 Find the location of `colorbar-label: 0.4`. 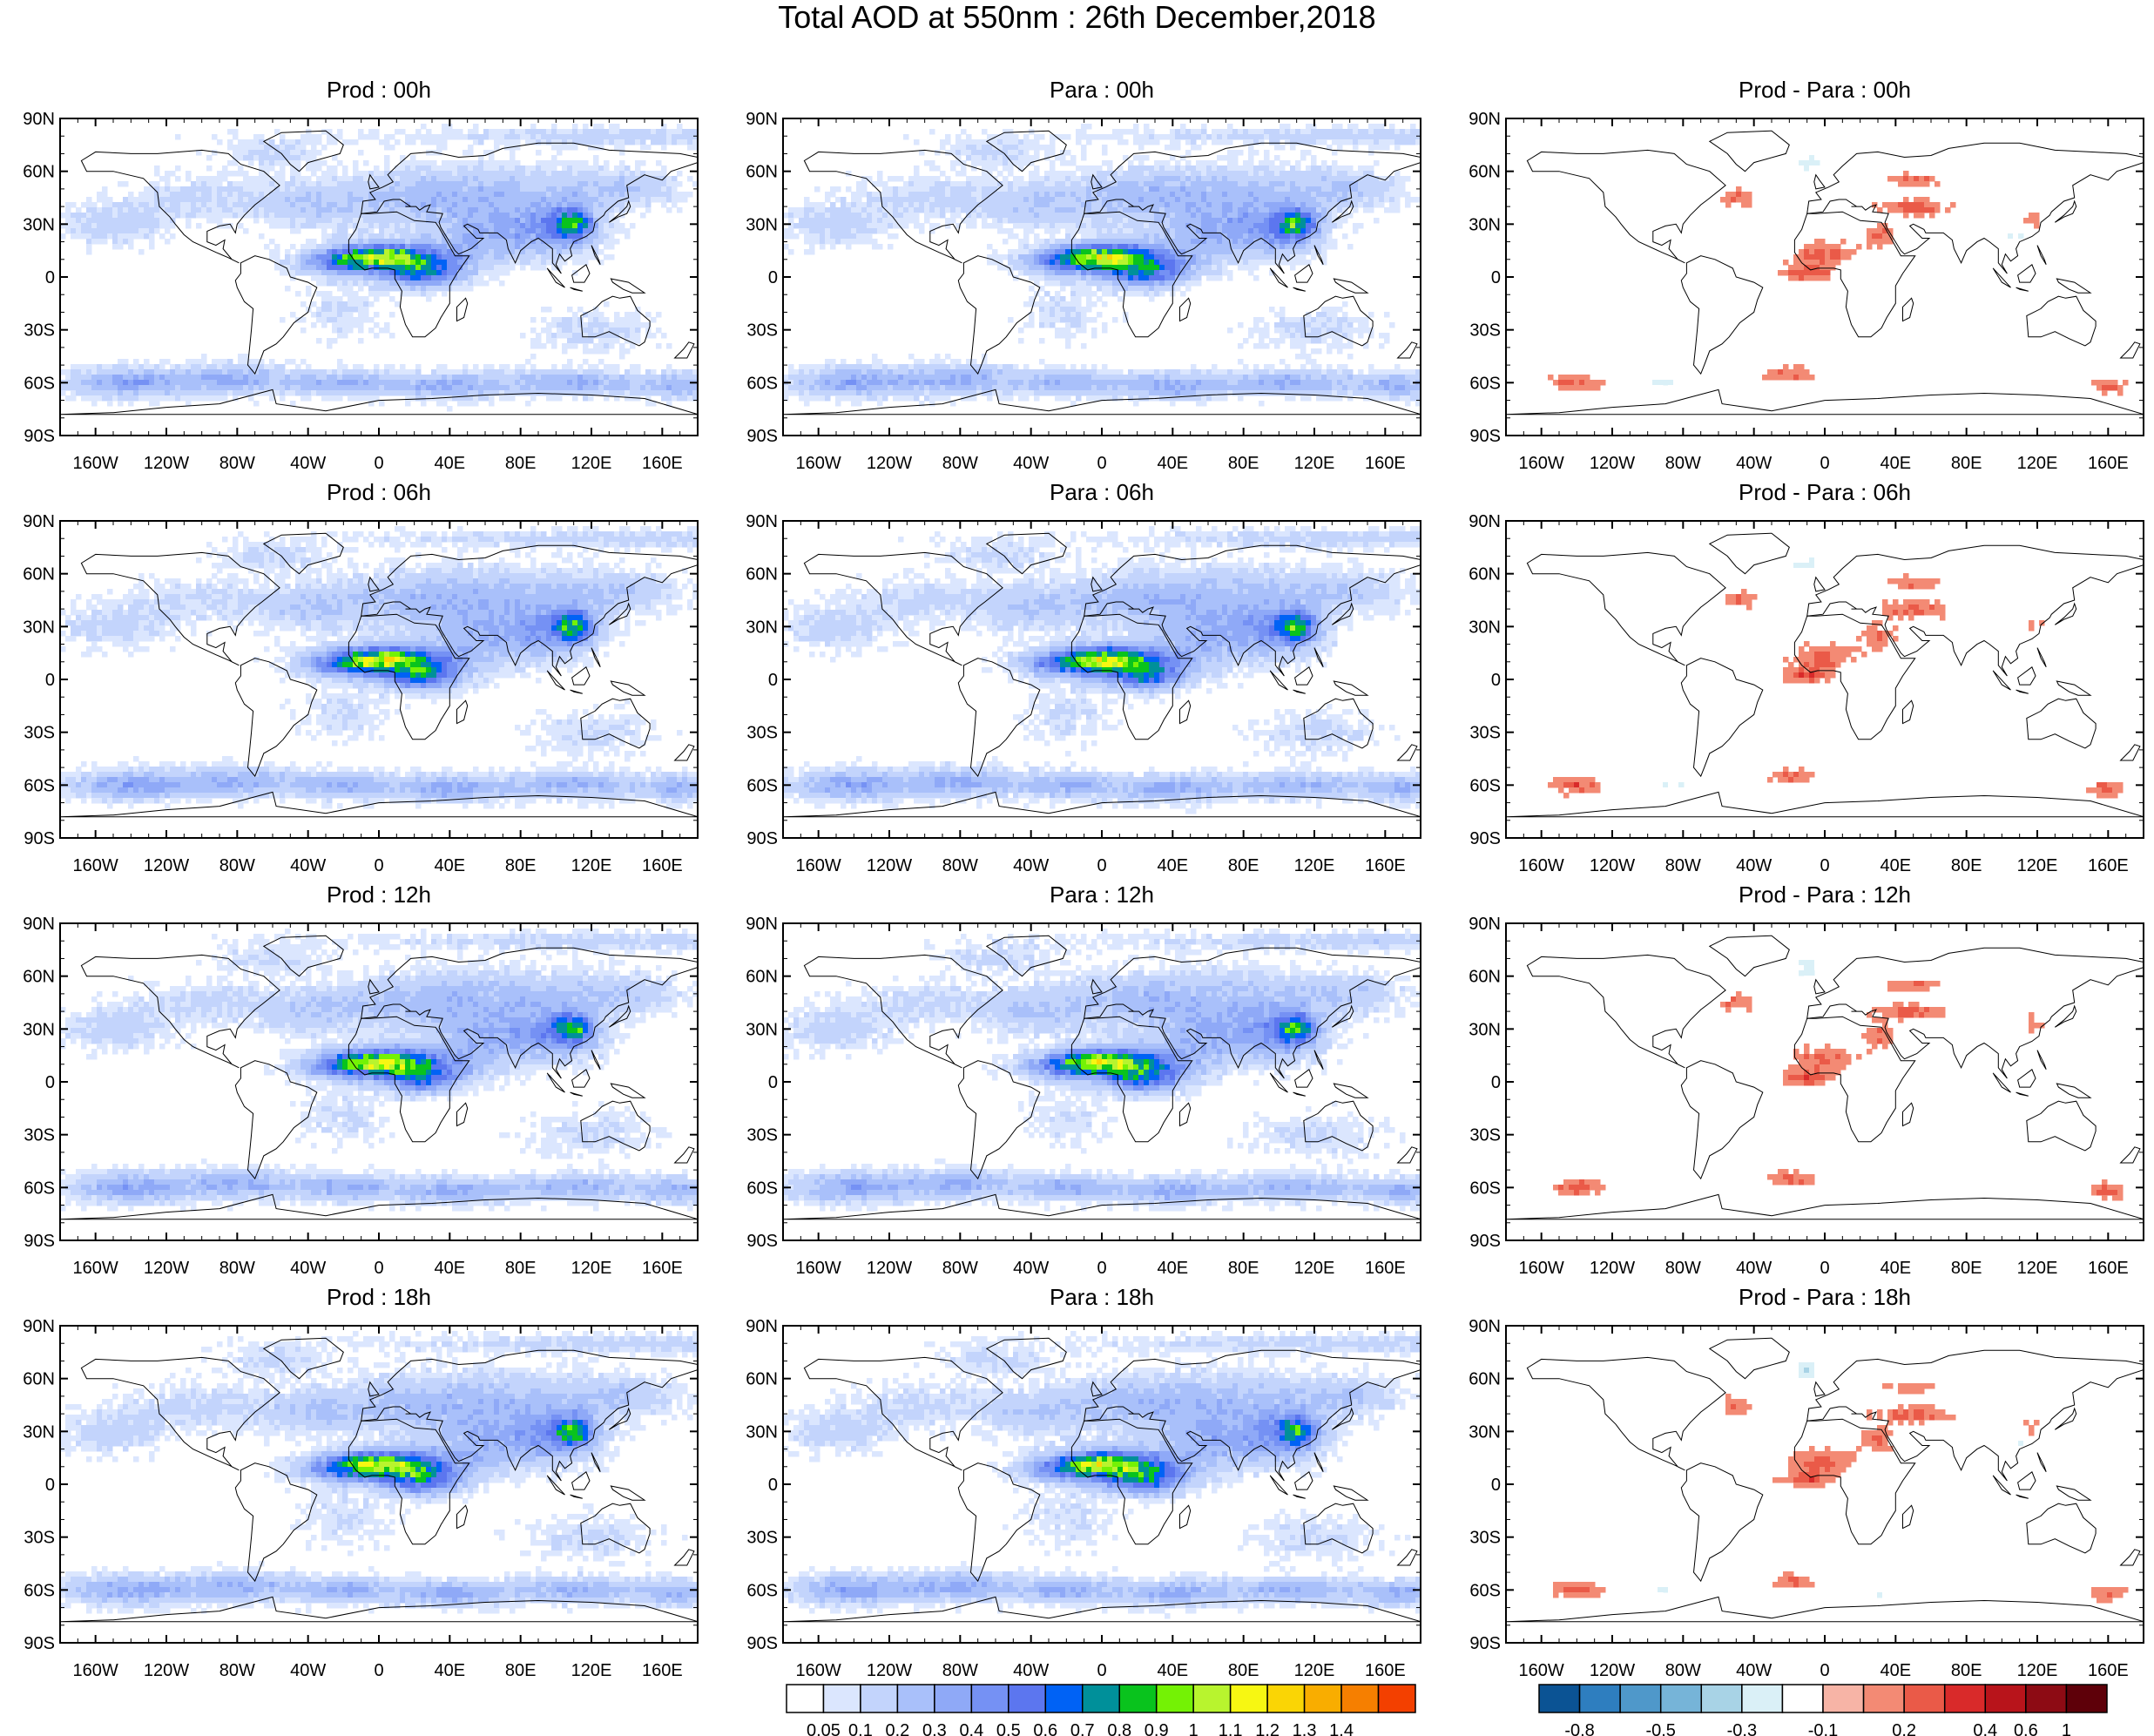

colorbar-label: 0.4 is located at coordinates (971, 1728).